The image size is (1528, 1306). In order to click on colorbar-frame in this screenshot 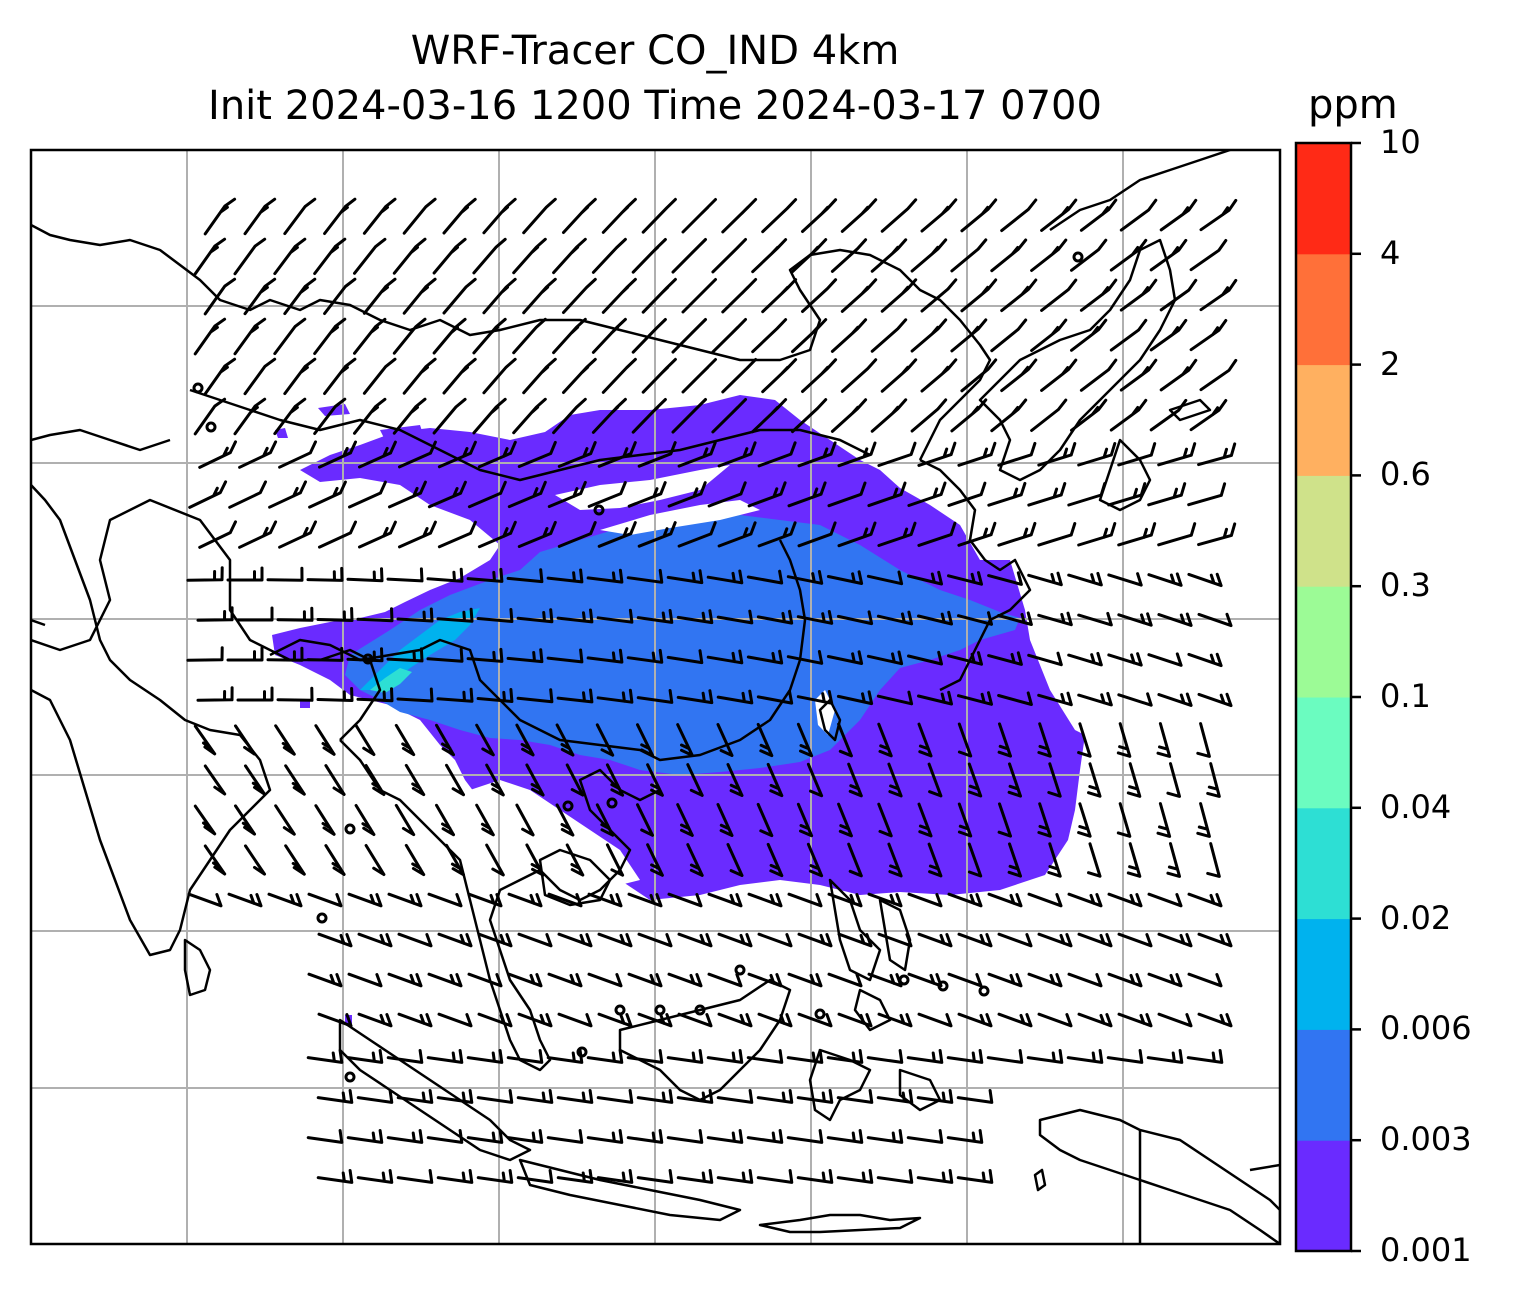, I will do `click(1323, 697)`.